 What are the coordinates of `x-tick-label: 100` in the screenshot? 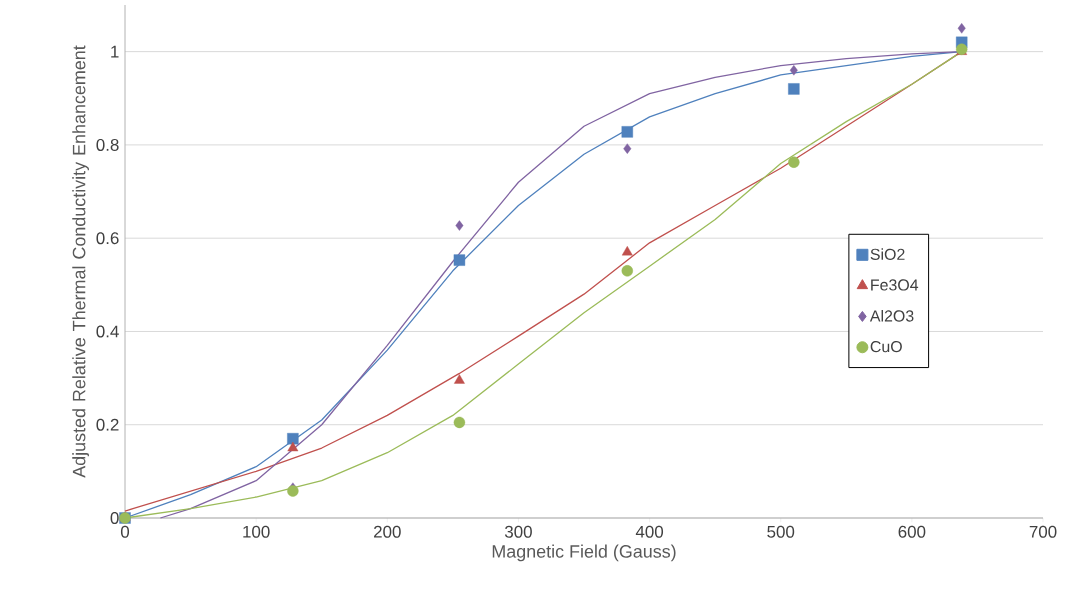 It's located at (256, 531).